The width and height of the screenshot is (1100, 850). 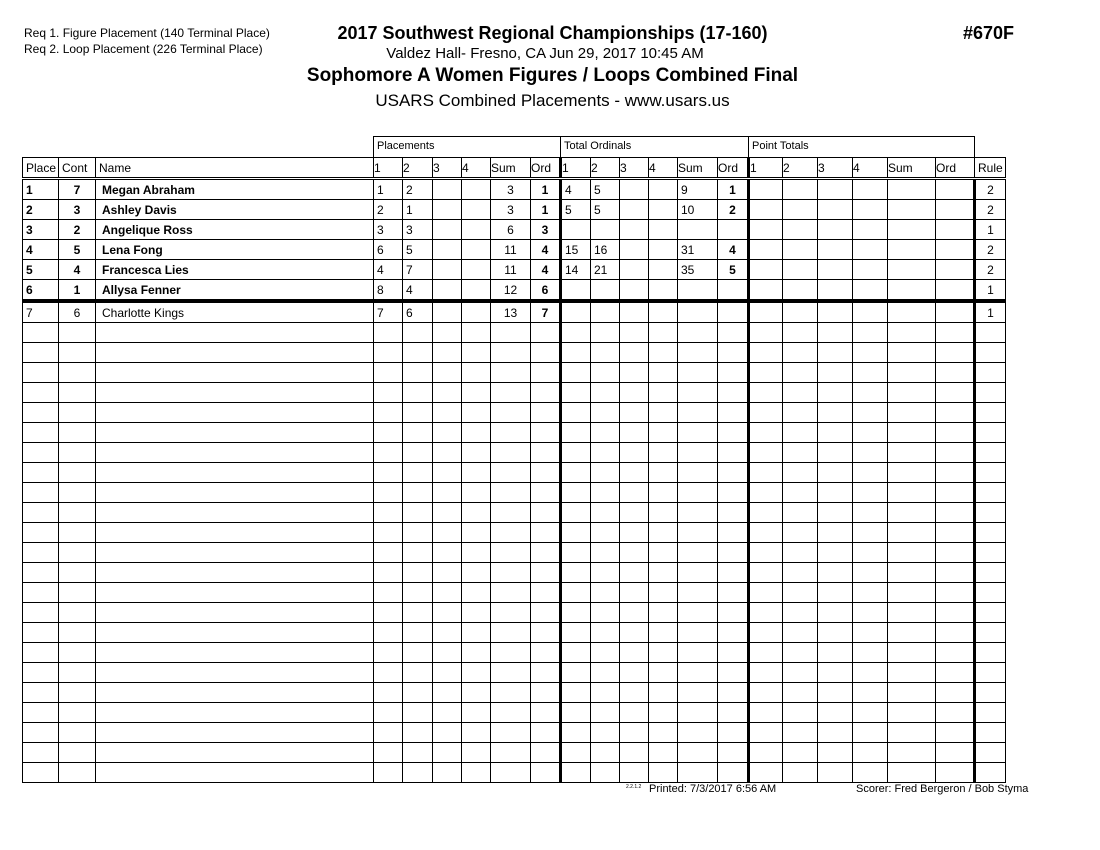 What do you see at coordinates (77, 612) in the screenshot?
I see `contestant-number-cell` at bounding box center [77, 612].